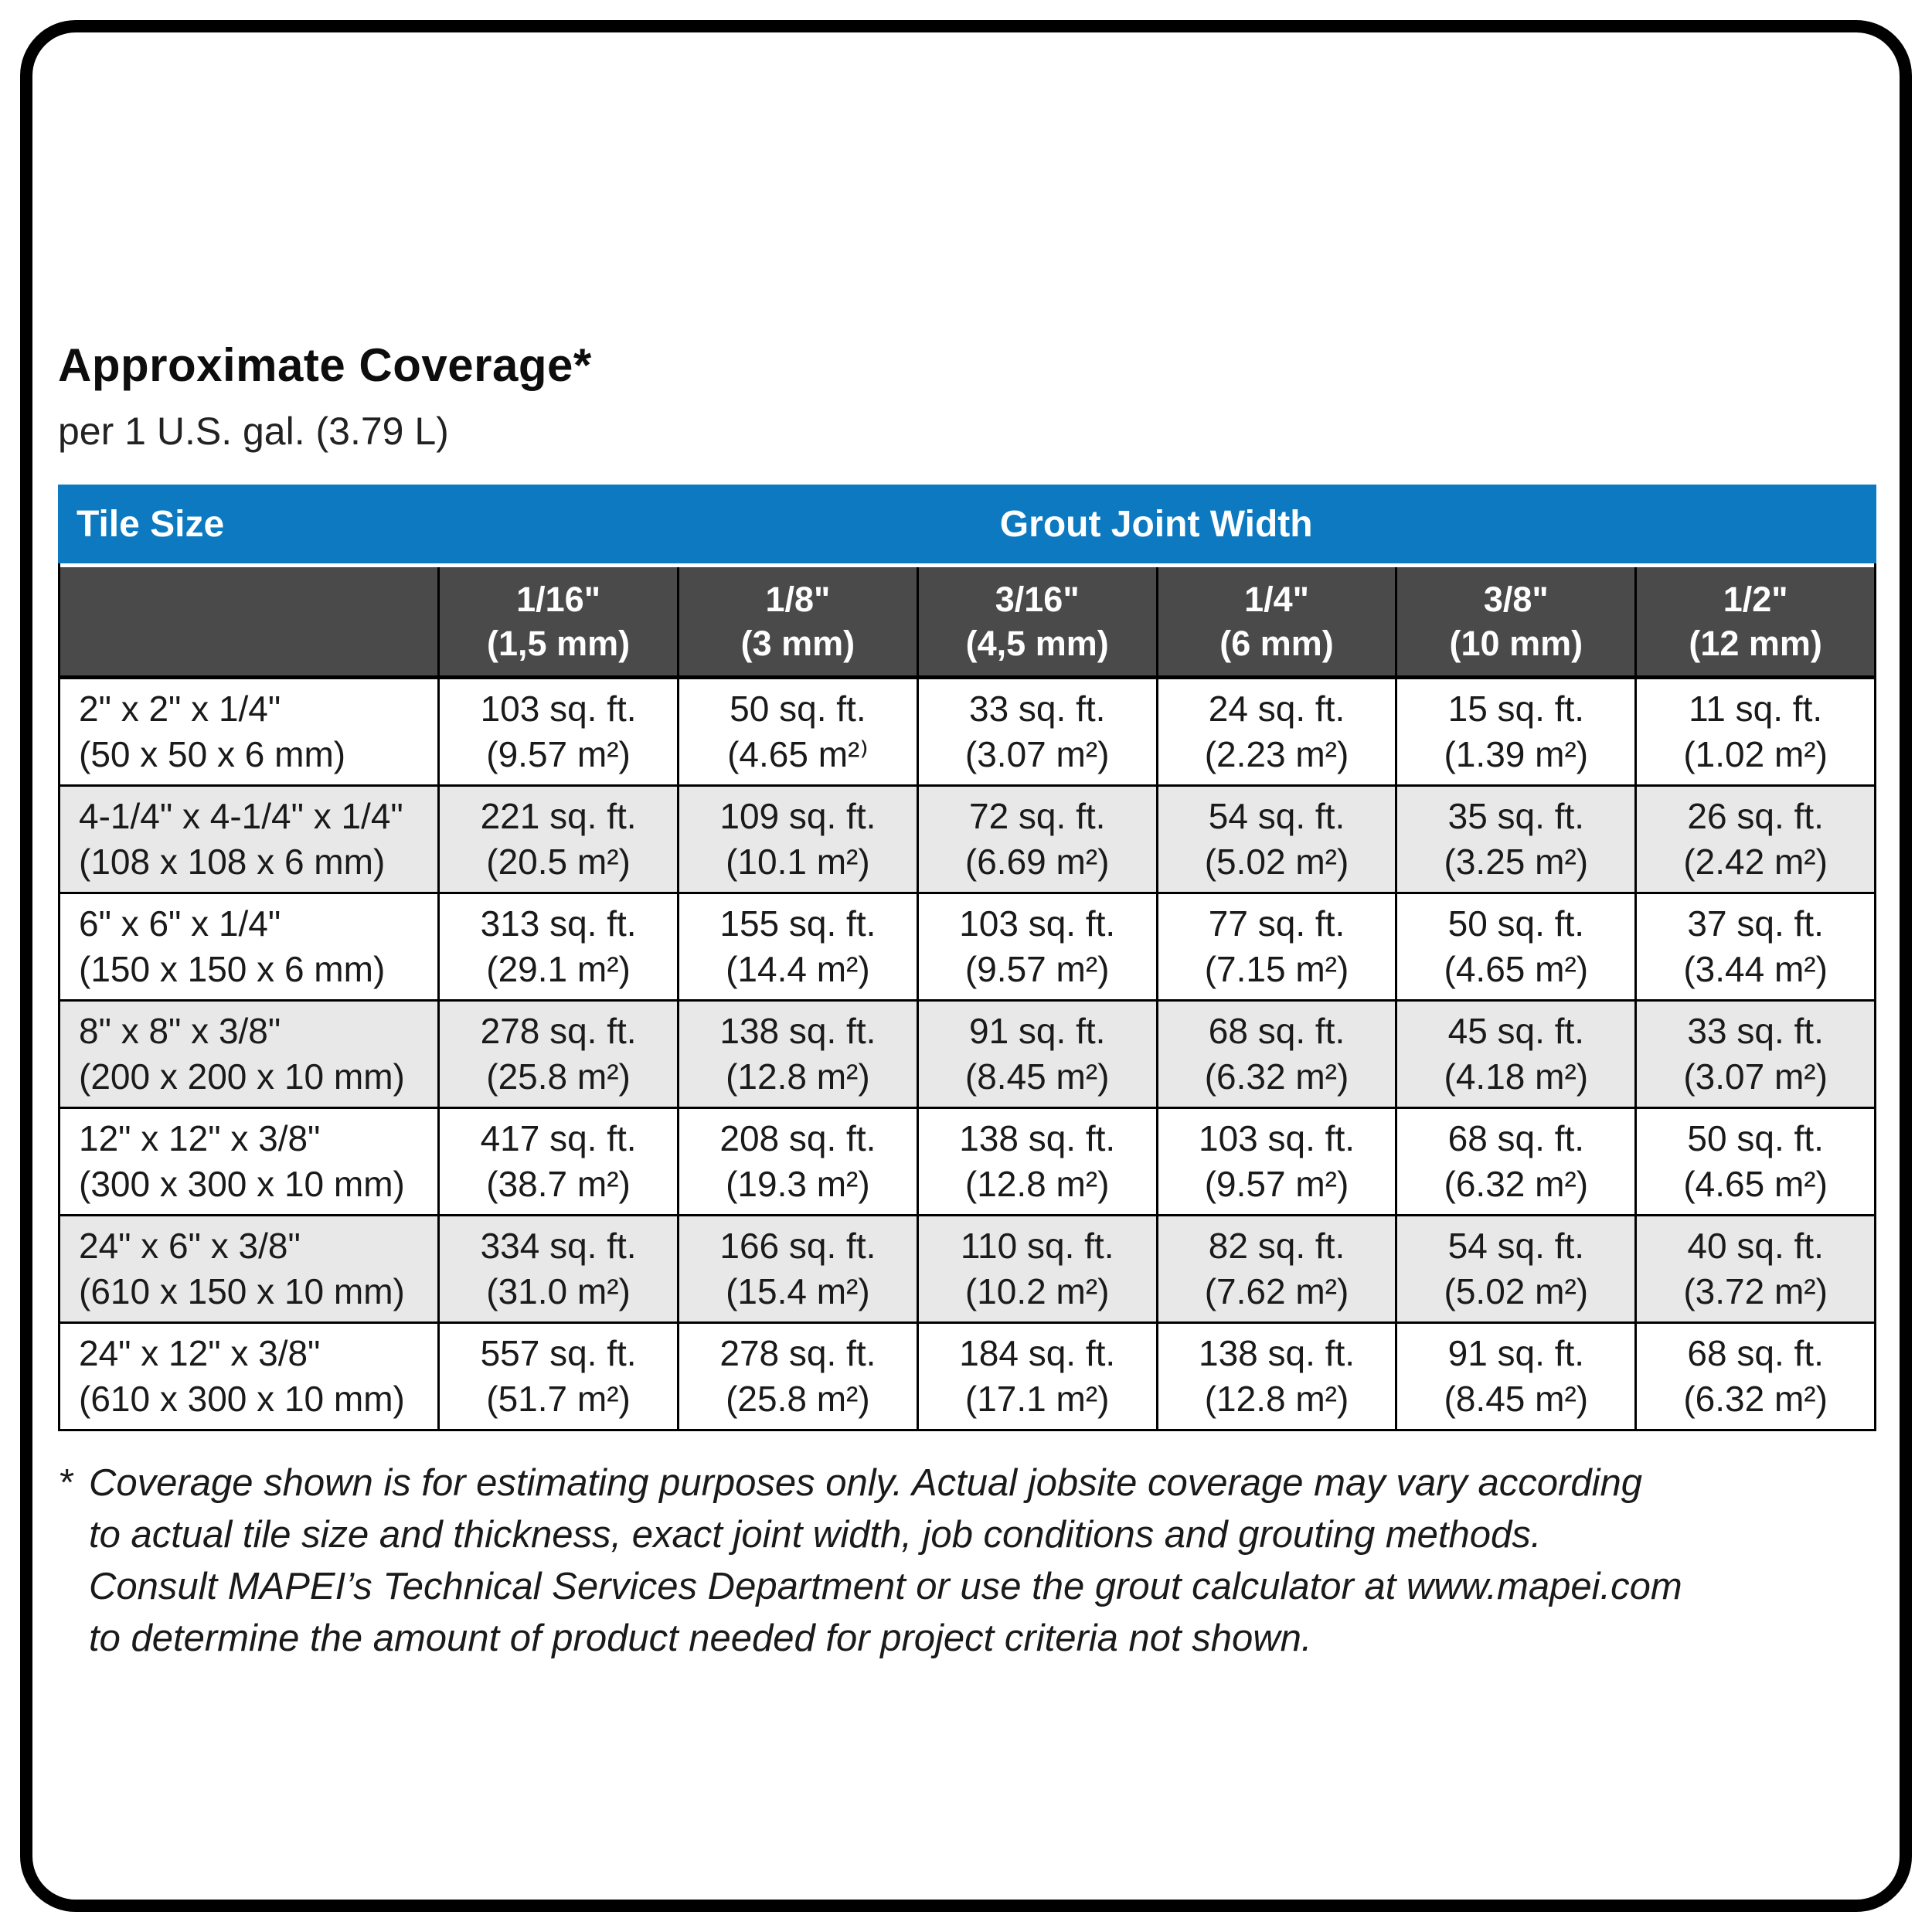 This screenshot has height=1932, width=1932. What do you see at coordinates (798, 643) in the screenshot?
I see `column-mm-label: (3 mm)` at bounding box center [798, 643].